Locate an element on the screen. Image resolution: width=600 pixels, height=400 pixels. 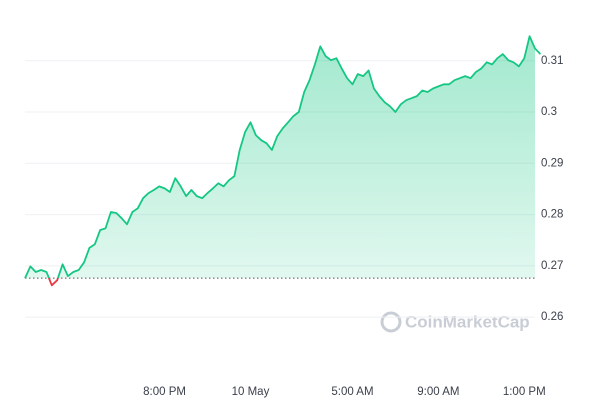
y-tick-label: 0.3 is located at coordinates (549, 112).